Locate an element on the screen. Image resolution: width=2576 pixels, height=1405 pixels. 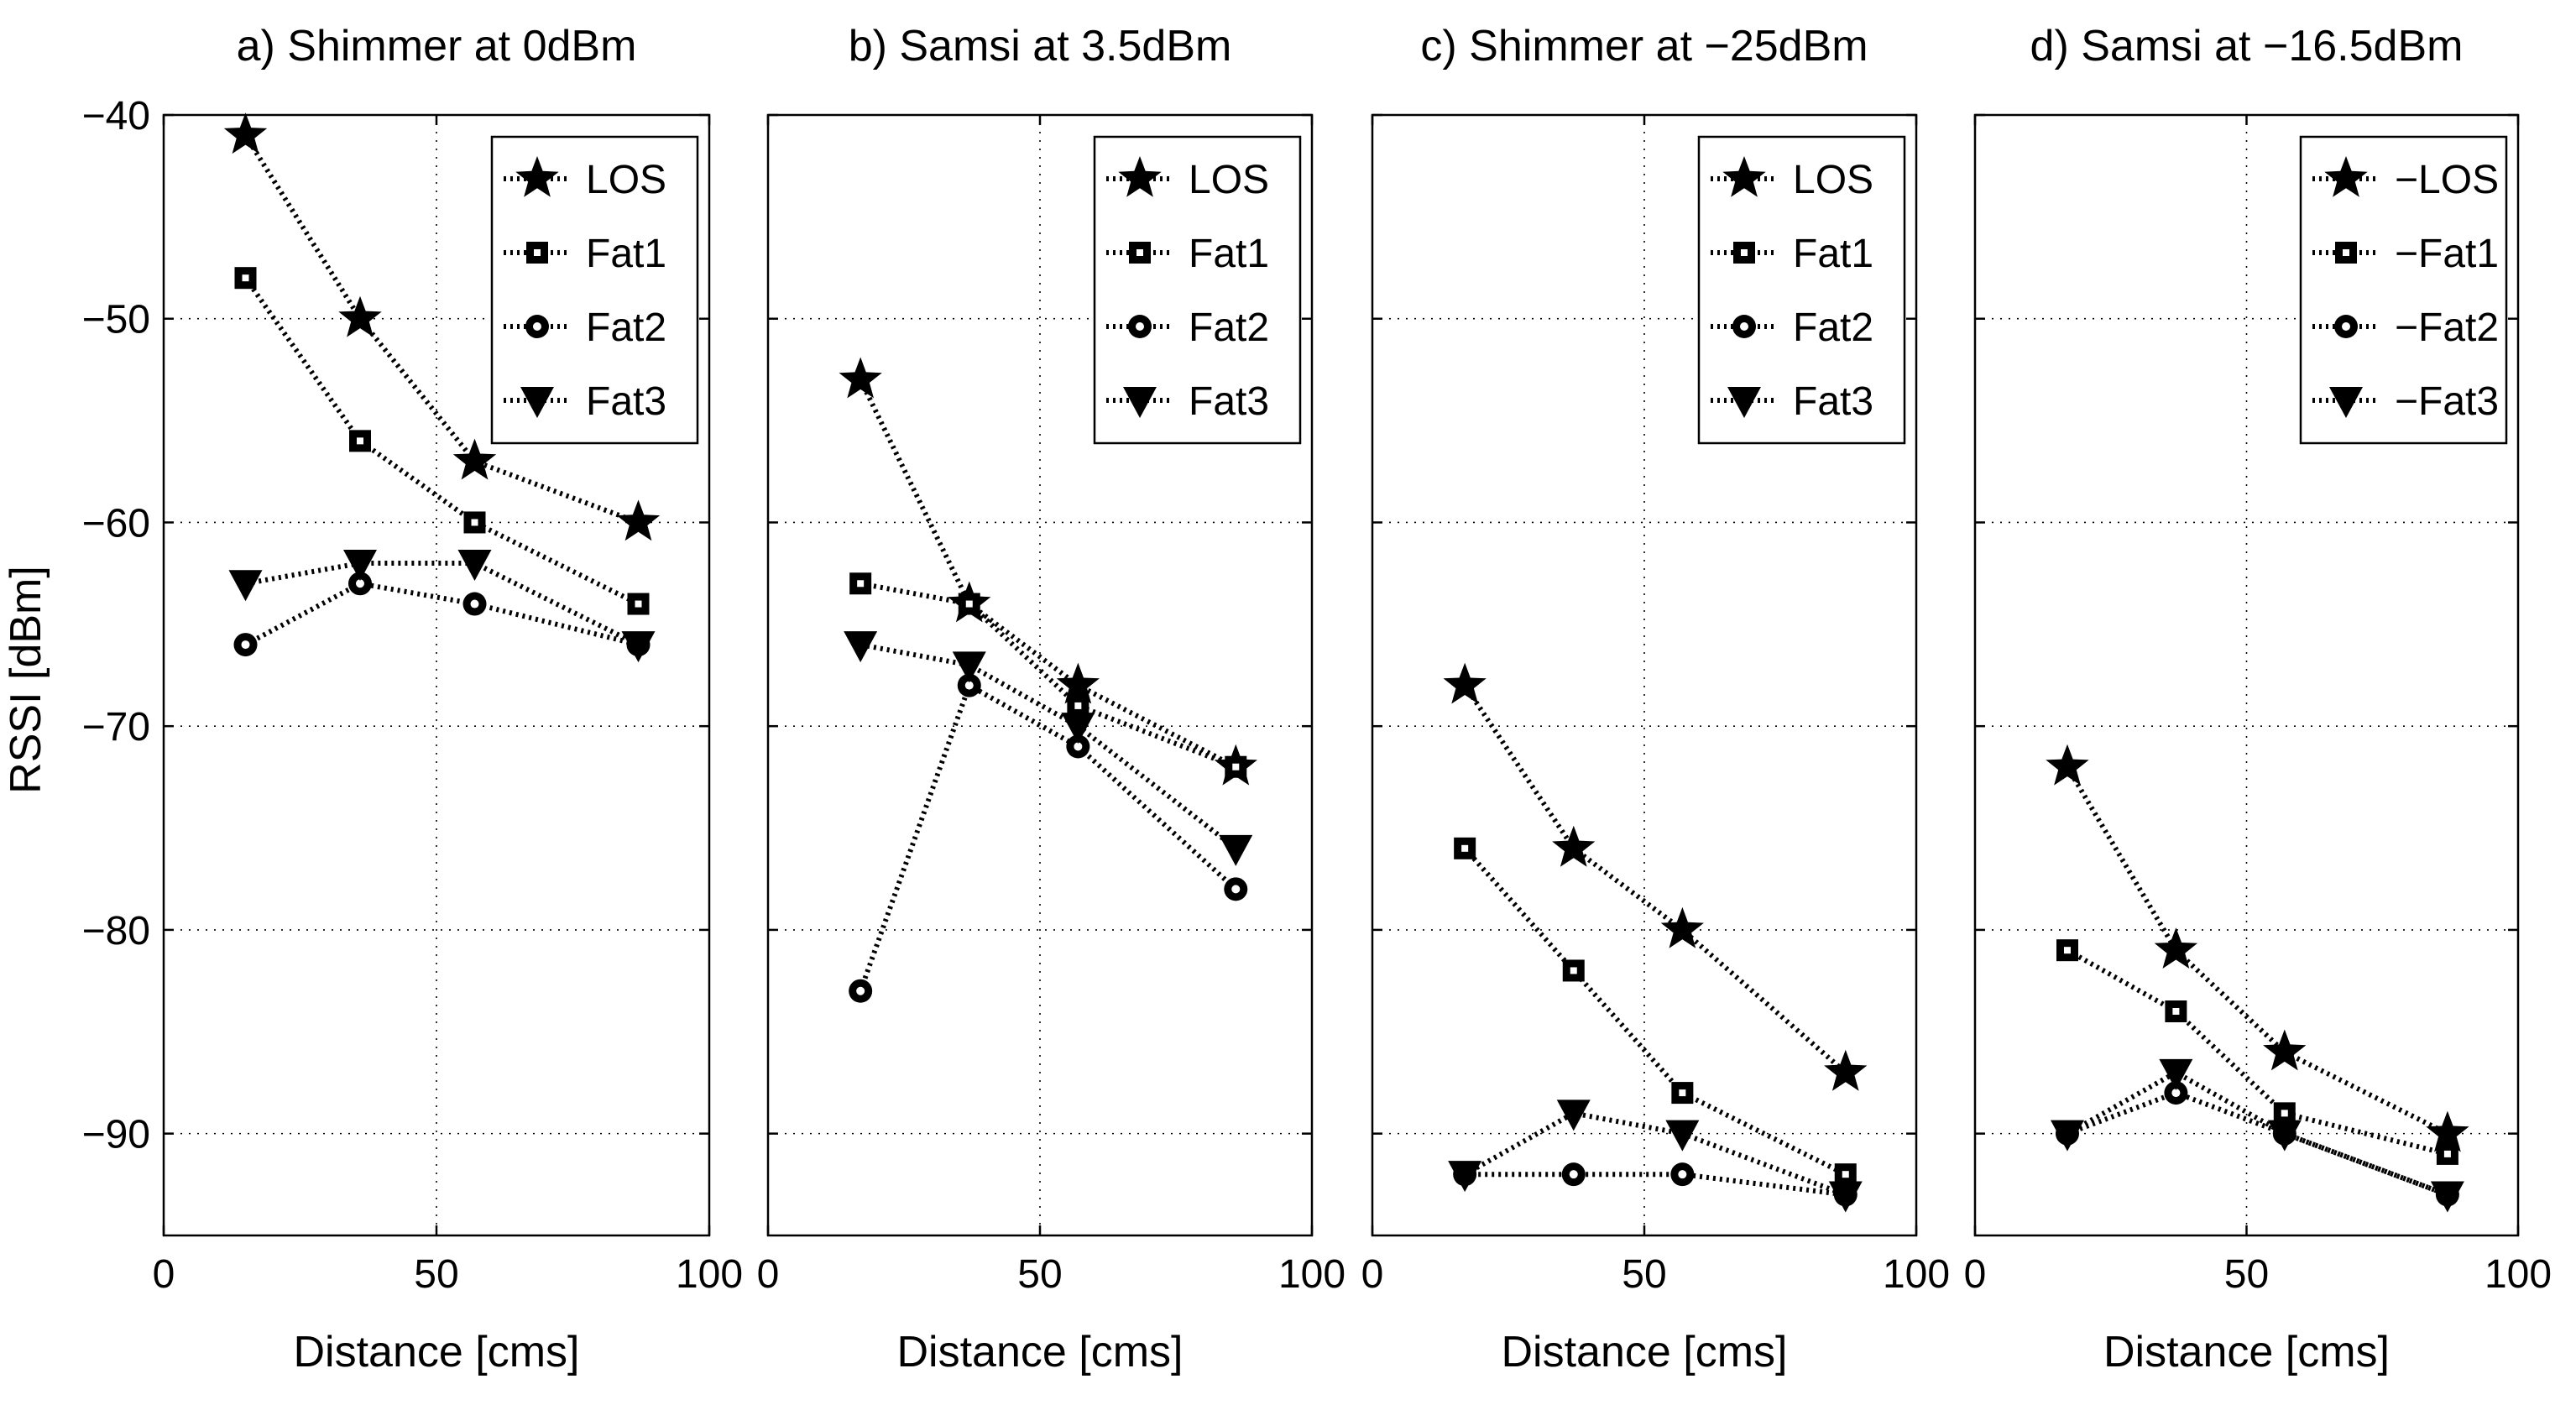
series-square is located at coordinates (2257, 1052).